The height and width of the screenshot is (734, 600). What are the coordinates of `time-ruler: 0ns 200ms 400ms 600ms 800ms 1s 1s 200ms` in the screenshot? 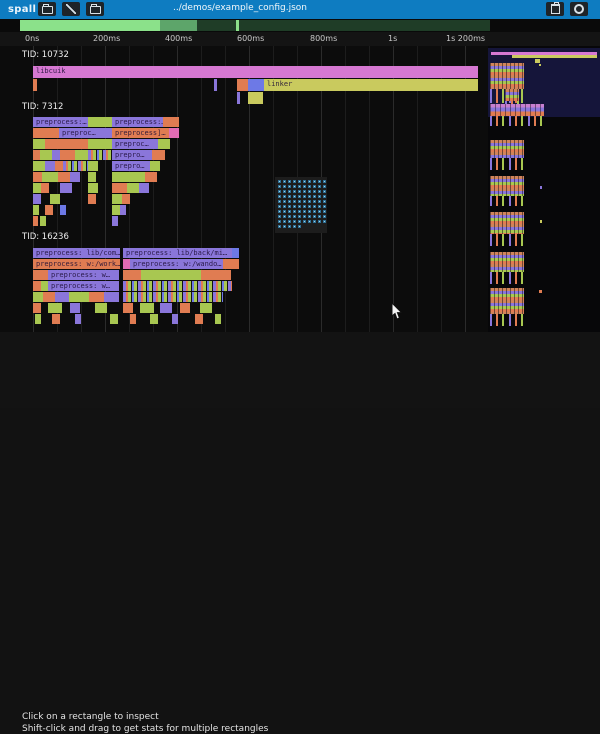 It's located at (300, 39).